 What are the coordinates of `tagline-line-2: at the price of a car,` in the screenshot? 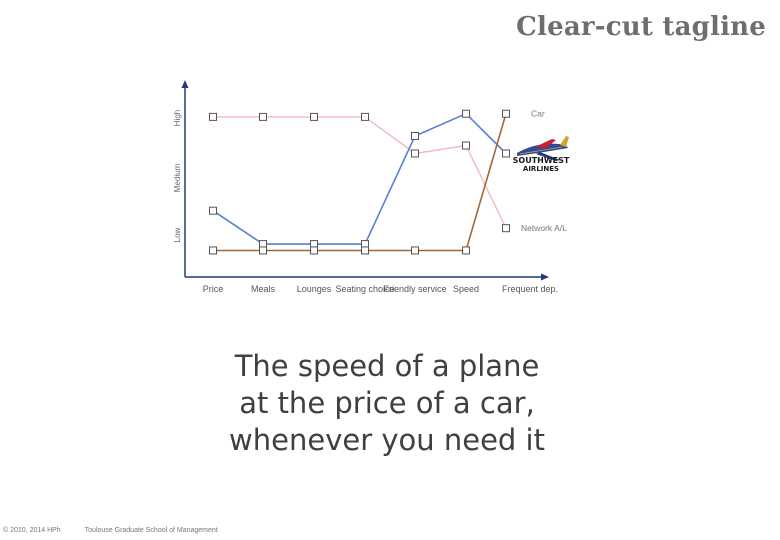 It's located at (387, 403).